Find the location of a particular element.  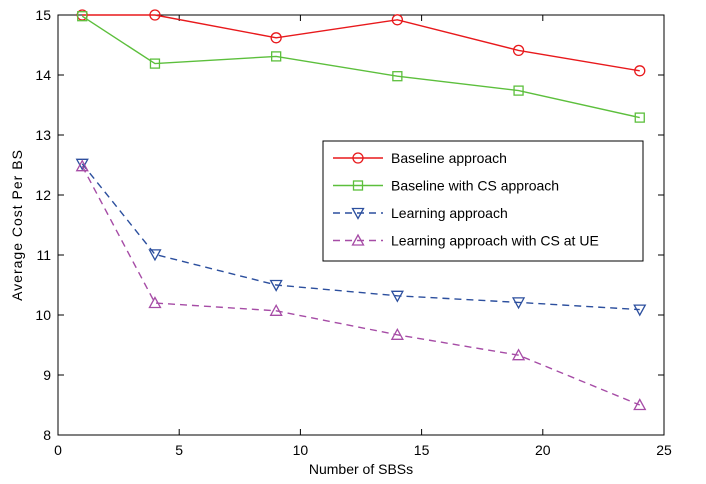

x-tick-label: 25 is located at coordinates (664, 450).